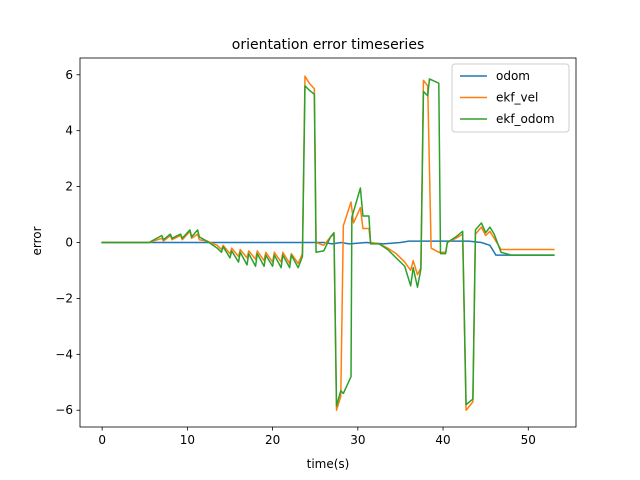  What do you see at coordinates (102, 440) in the screenshot?
I see `x-tick-label: 0` at bounding box center [102, 440].